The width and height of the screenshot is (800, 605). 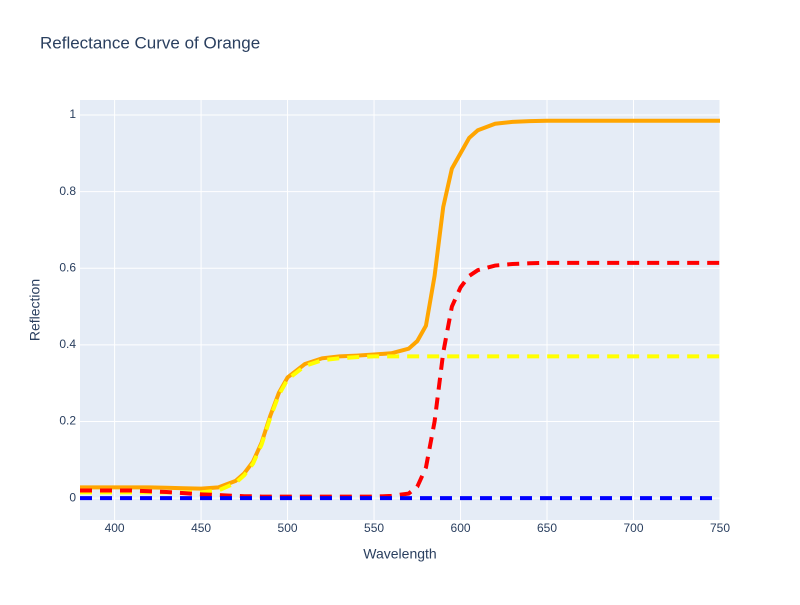 I want to click on y-tick-label: 1, so click(x=72, y=114).